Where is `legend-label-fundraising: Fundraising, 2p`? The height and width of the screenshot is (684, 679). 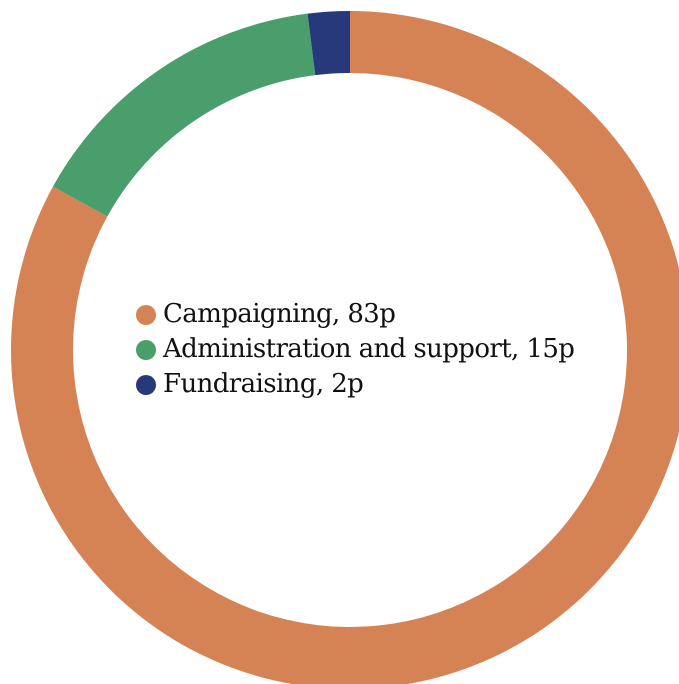 legend-label-fundraising: Fundraising, 2p is located at coordinates (263, 384).